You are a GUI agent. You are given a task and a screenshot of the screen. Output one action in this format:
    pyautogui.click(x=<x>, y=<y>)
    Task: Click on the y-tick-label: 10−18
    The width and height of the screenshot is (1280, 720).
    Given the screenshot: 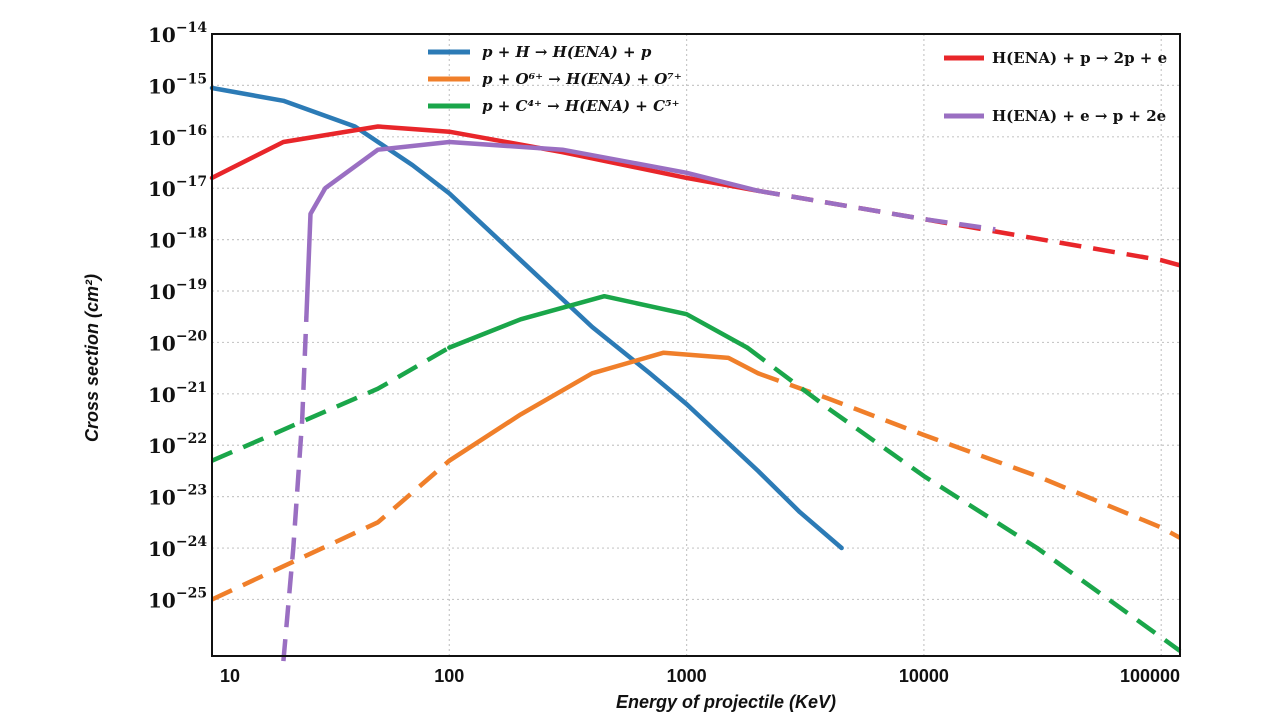 What is the action you would take?
    pyautogui.click(x=177, y=239)
    